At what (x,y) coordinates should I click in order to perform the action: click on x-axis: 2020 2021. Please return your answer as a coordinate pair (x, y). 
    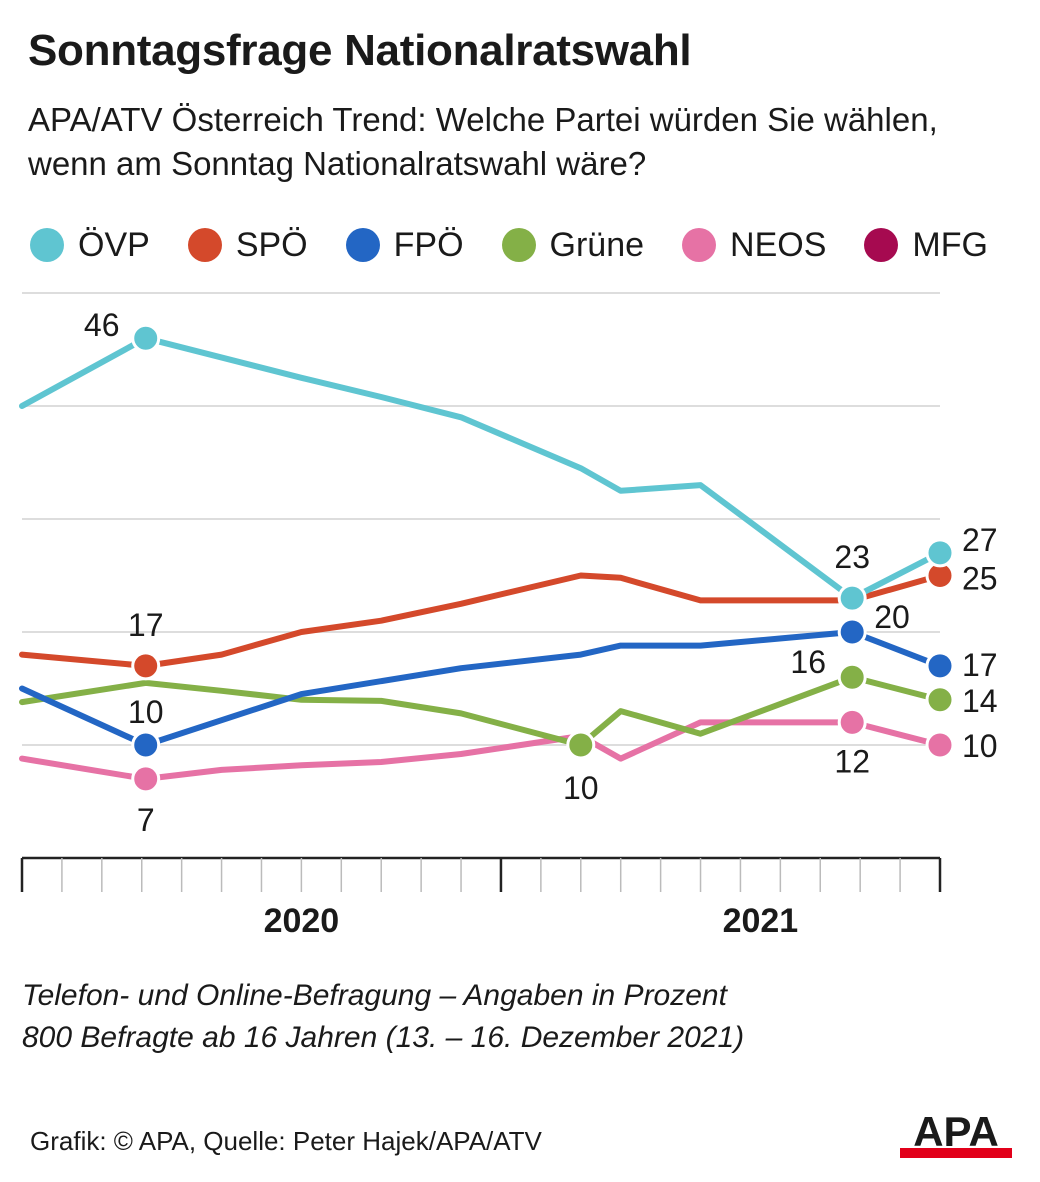
    Looking at the image, I should click on (481, 898).